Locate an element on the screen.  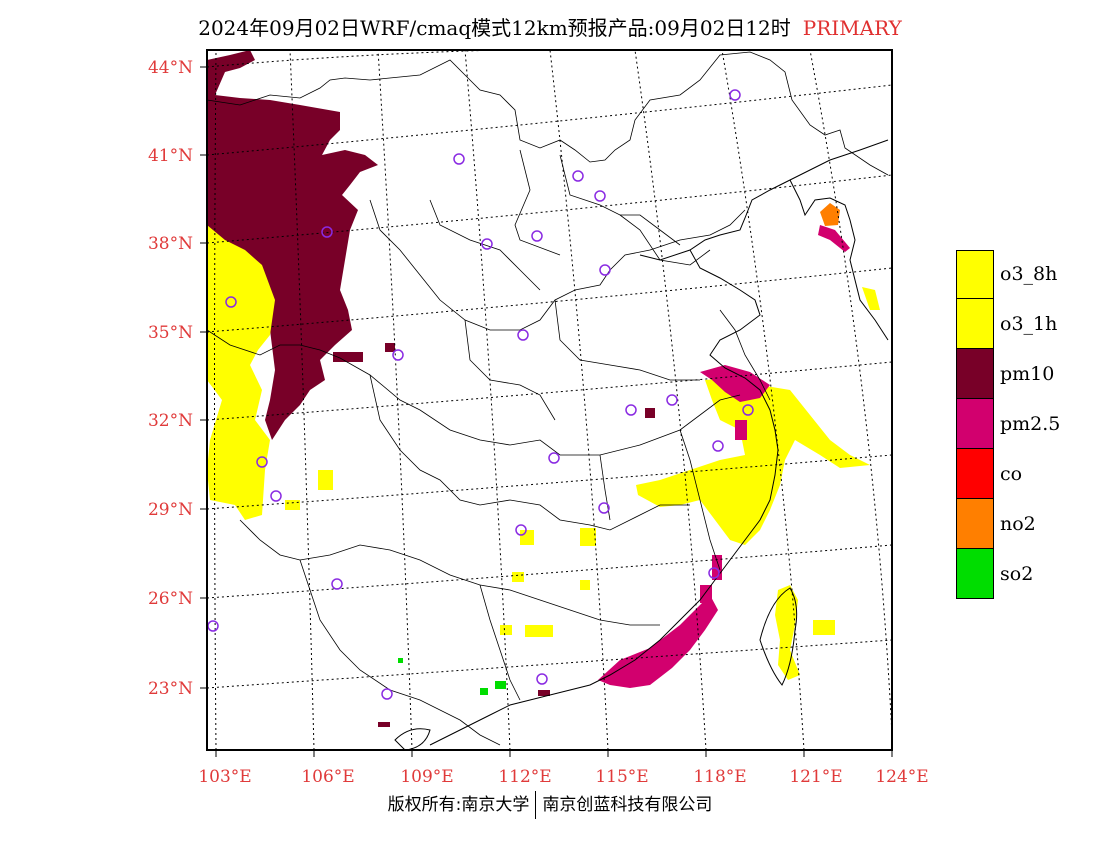
pm10-patch is located at coordinates (348, 357).